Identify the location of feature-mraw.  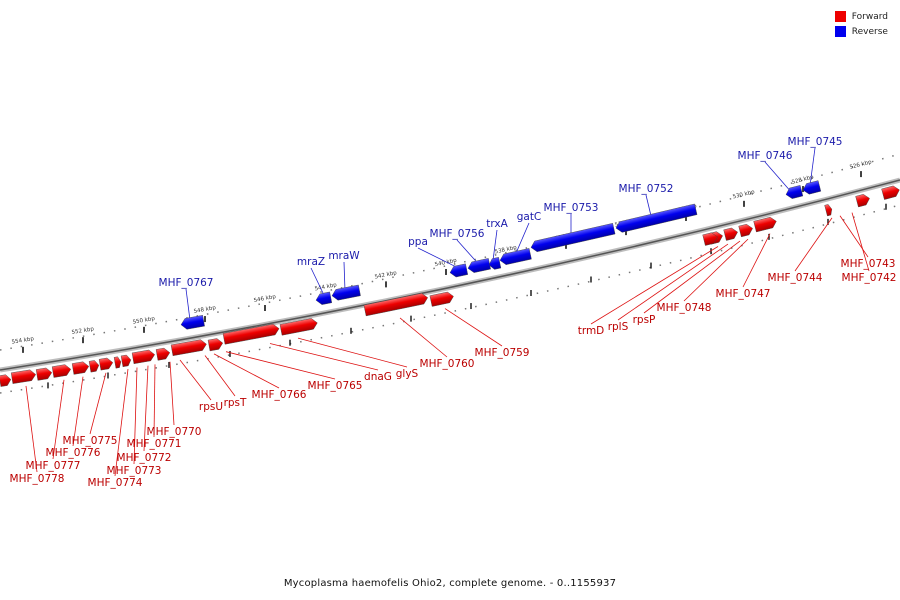
(346, 292).